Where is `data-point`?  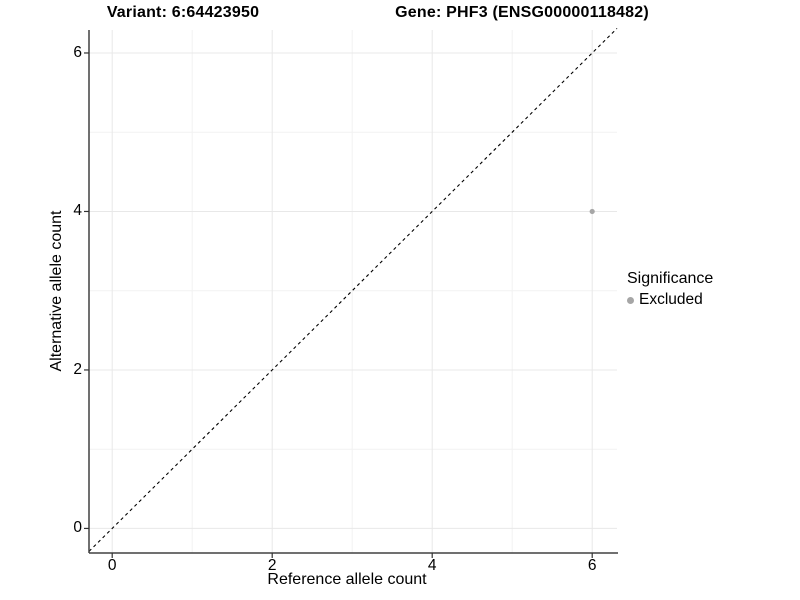
data-point is located at coordinates (592, 211).